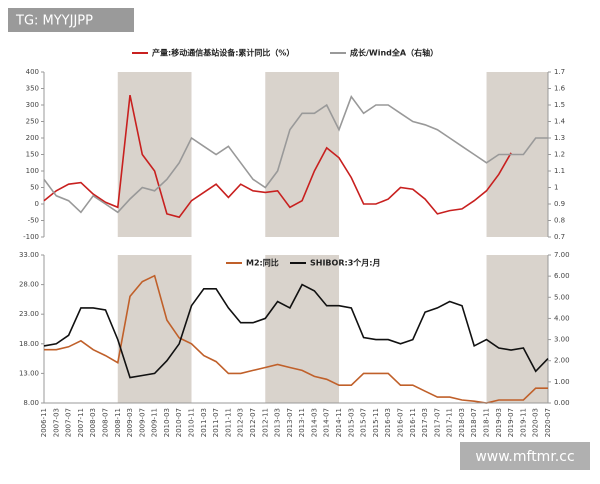 The image size is (600, 484). What do you see at coordinates (559, 72) in the screenshot?
I see `y2-tick-label: 1.7` at bounding box center [559, 72].